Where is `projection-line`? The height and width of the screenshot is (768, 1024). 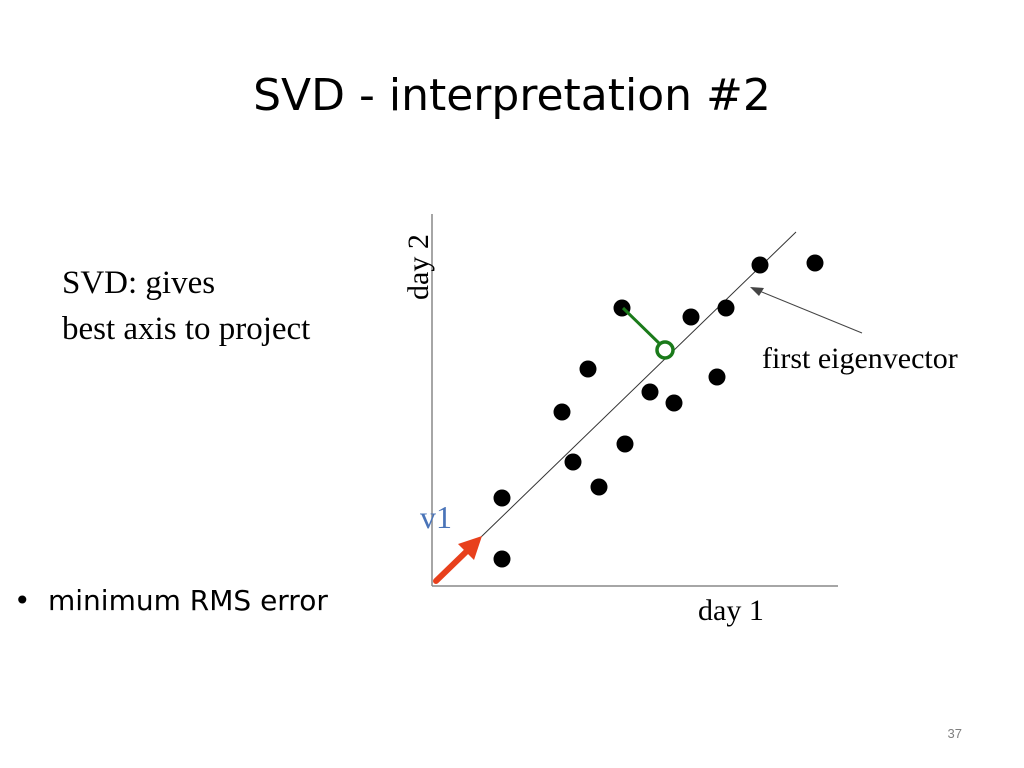
projection-line is located at coordinates (643, 328).